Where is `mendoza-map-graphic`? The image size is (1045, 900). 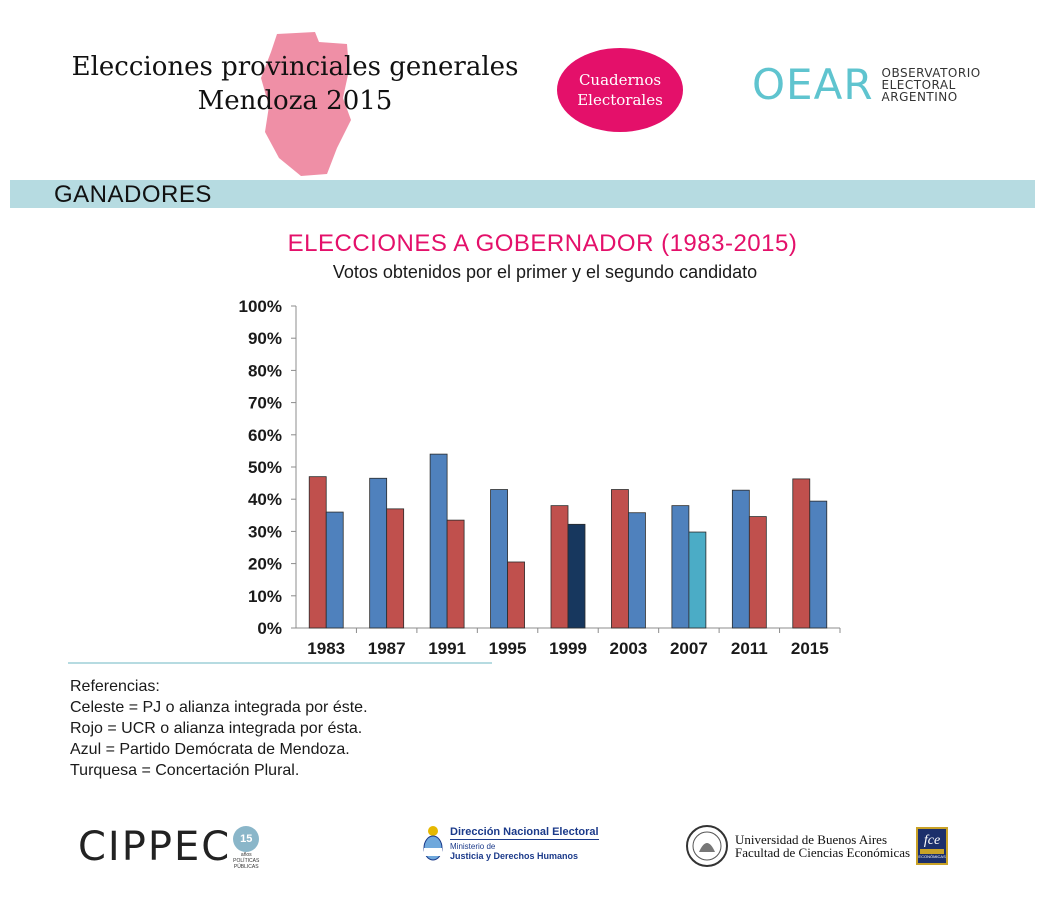 mendoza-map-graphic is located at coordinates (306, 104).